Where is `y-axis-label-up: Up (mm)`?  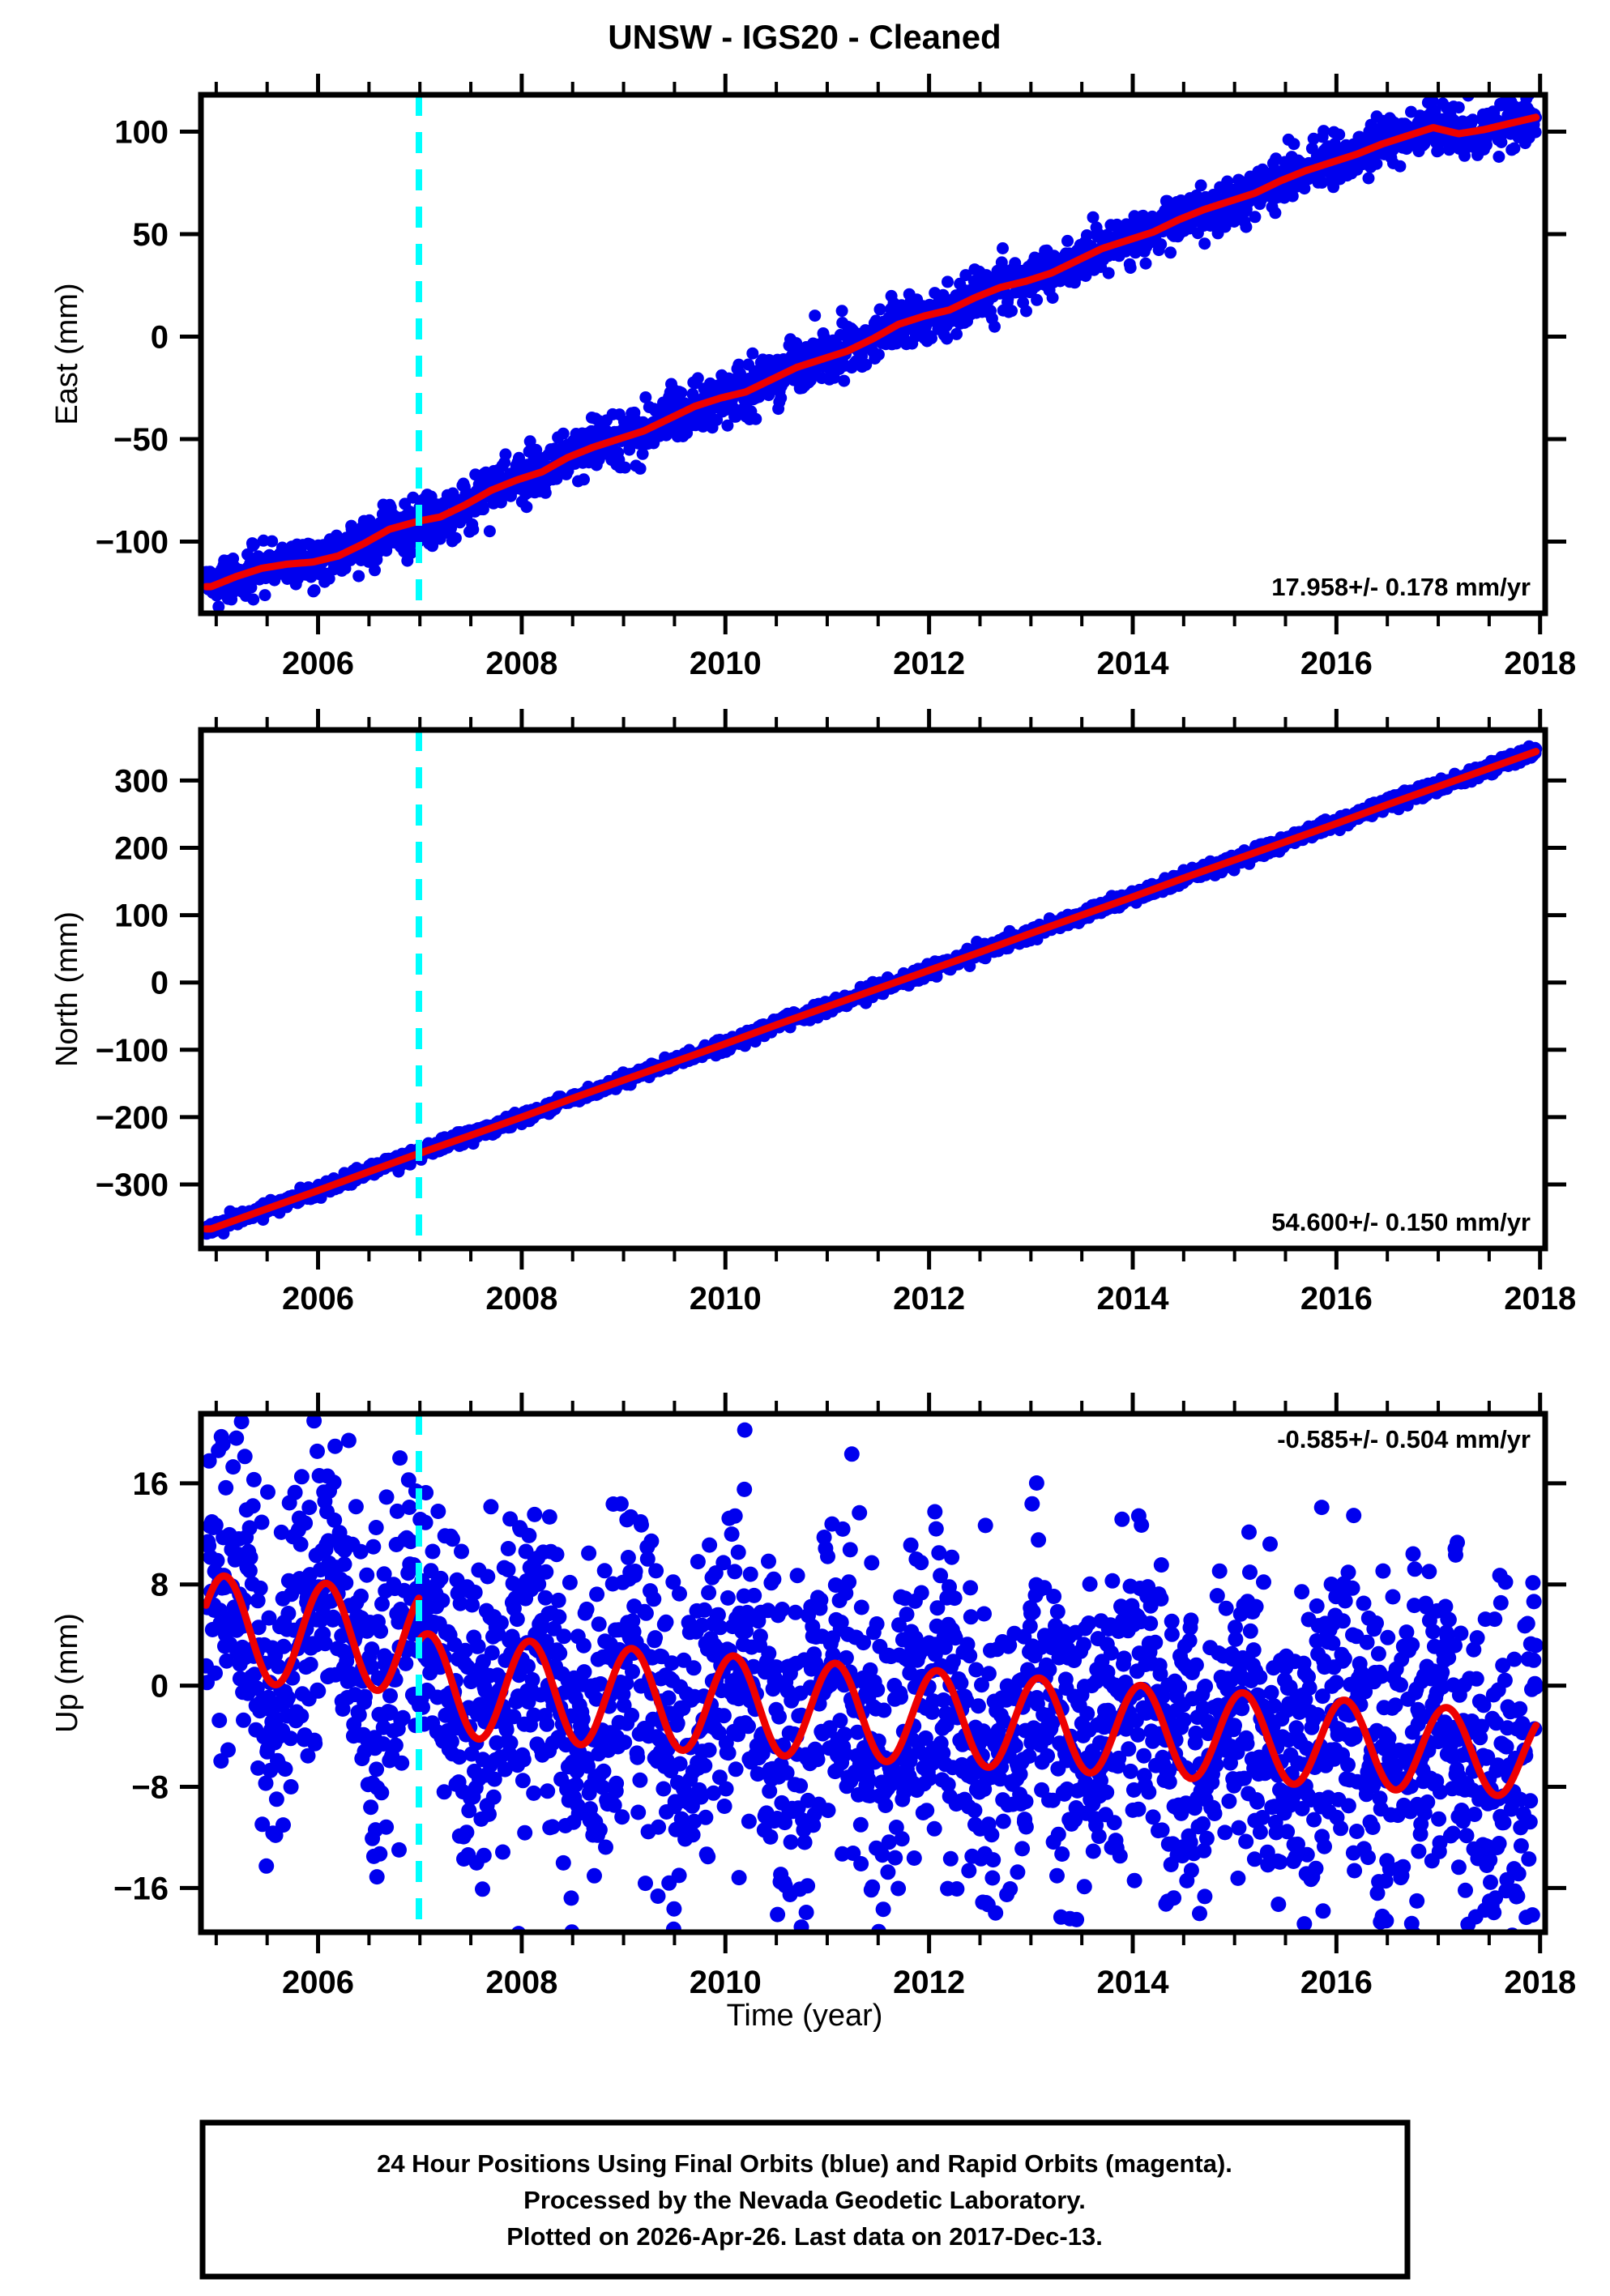
y-axis-label-up: Up (mm) is located at coordinates (67, 1673).